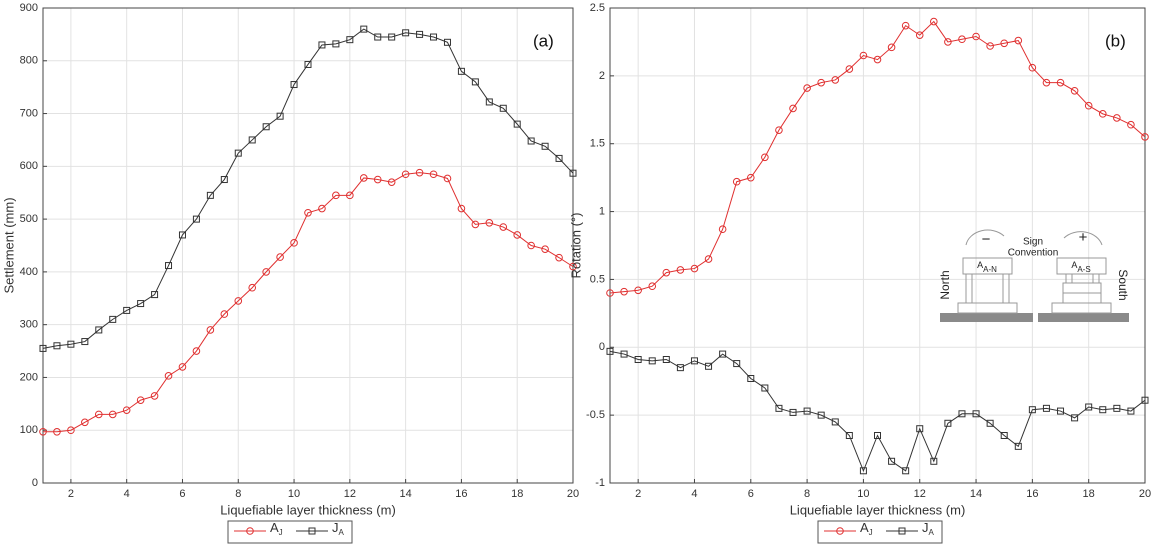  What do you see at coordinates (1089, 494) in the screenshot?
I see `x-tick-label: 18` at bounding box center [1089, 494].